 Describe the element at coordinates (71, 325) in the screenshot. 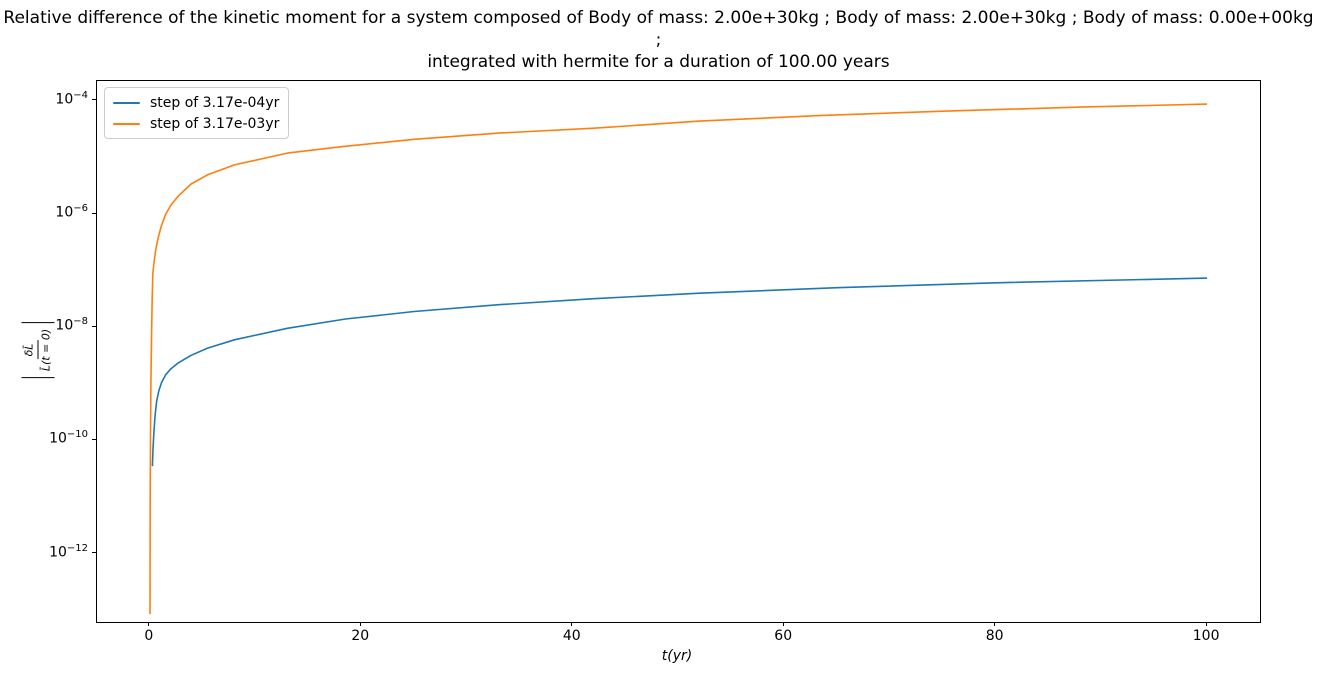

I see `y-tick-label: 10⁻⁸` at that location.